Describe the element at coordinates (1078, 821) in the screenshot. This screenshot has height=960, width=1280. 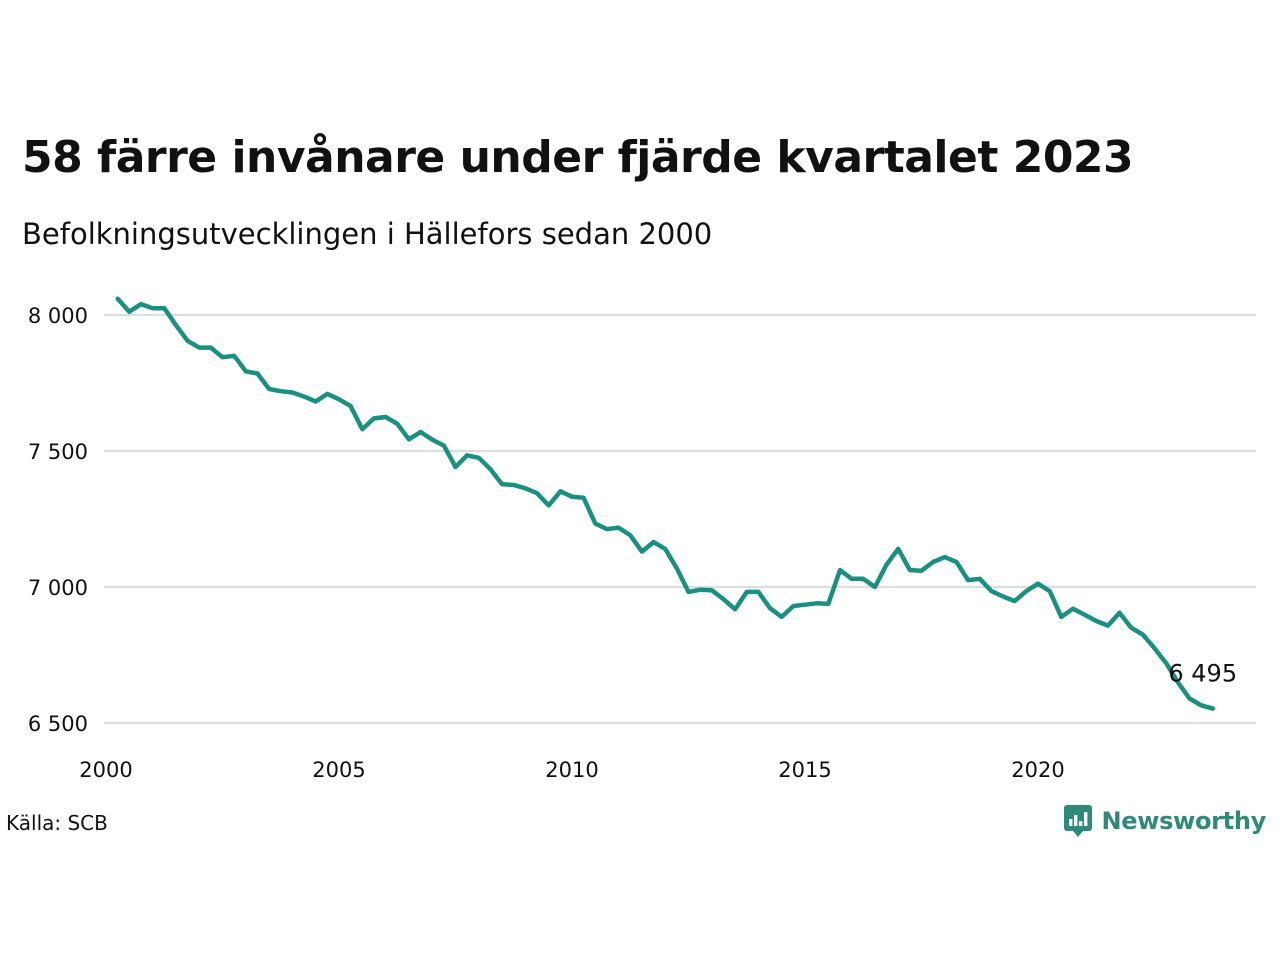
I see `newsworthy-logo-icon` at that location.